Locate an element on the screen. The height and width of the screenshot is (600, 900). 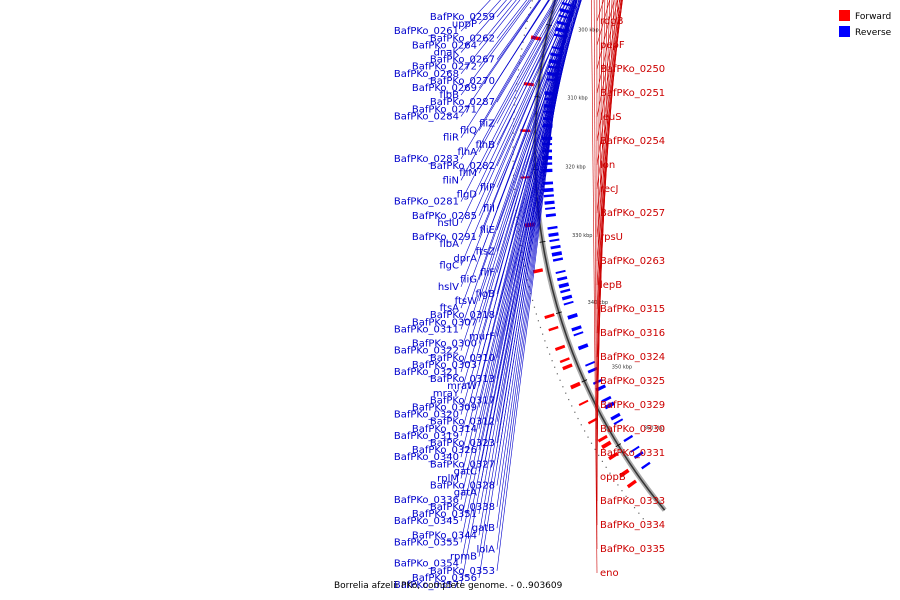
left-gene-label: BafPKo_0281 is located at coordinates (426, 202).